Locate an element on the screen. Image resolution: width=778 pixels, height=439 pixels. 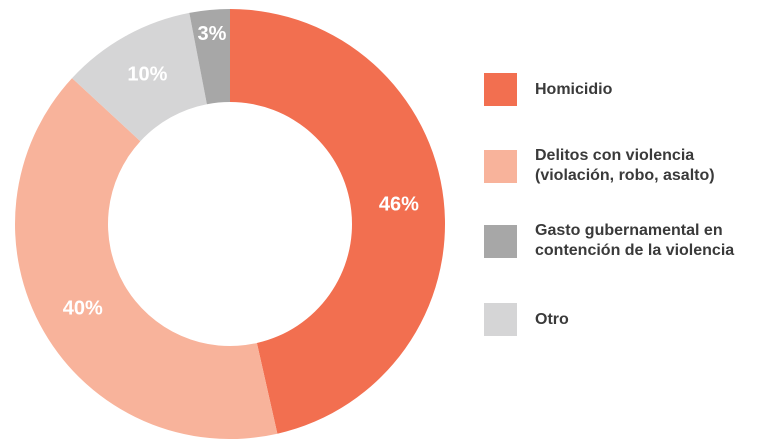
legend-label: Otro is located at coordinates (552, 319).